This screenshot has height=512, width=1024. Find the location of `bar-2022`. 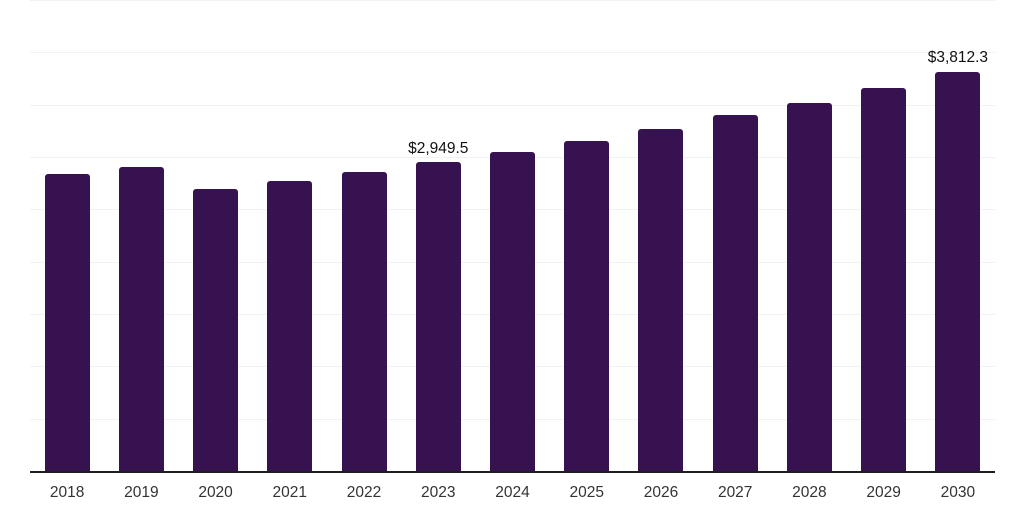

bar-2022 is located at coordinates (364, 321).